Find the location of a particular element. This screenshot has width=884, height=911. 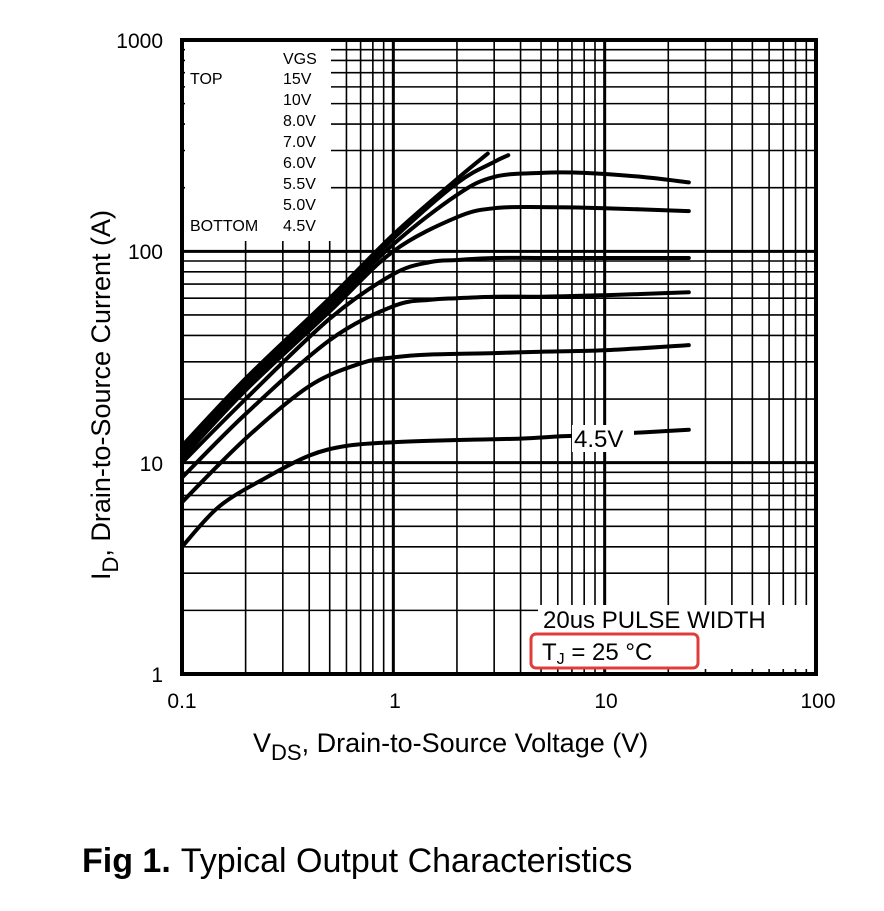

y-axis-label-sub: D is located at coordinates (110, 565).